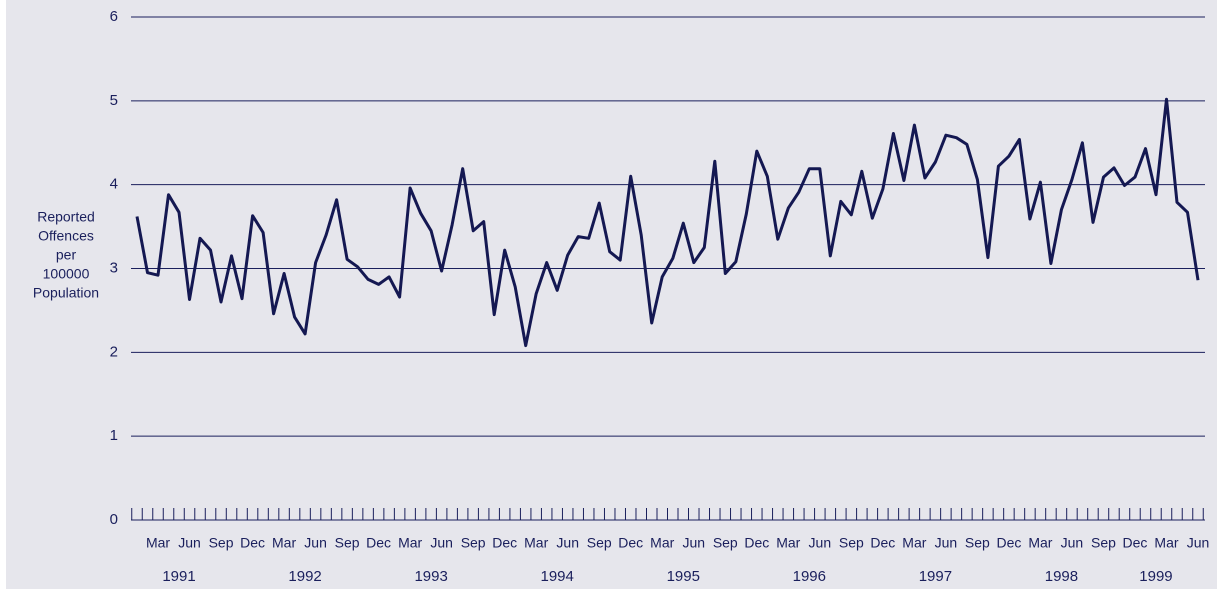 The width and height of the screenshot is (1217, 589). What do you see at coordinates (809, 576) in the screenshot?
I see `year-label: 1996` at bounding box center [809, 576].